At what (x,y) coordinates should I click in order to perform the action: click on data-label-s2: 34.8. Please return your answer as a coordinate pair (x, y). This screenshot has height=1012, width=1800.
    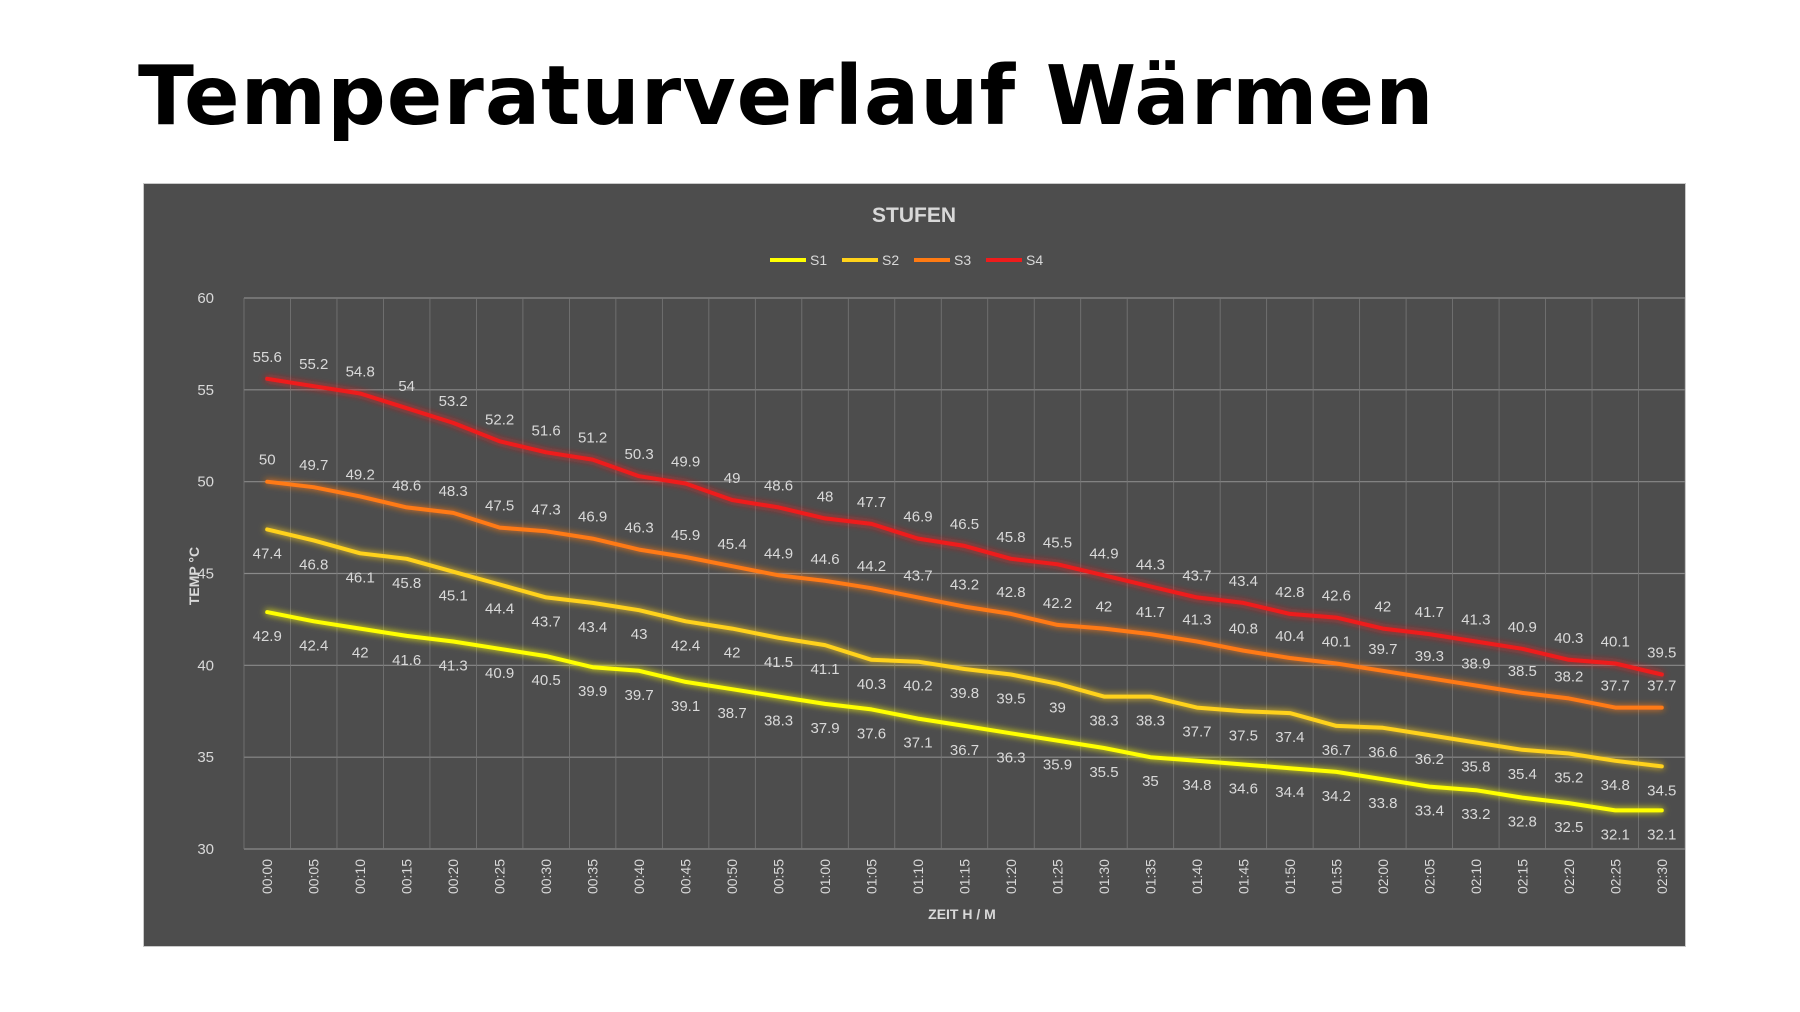
    Looking at the image, I should click on (1615, 785).